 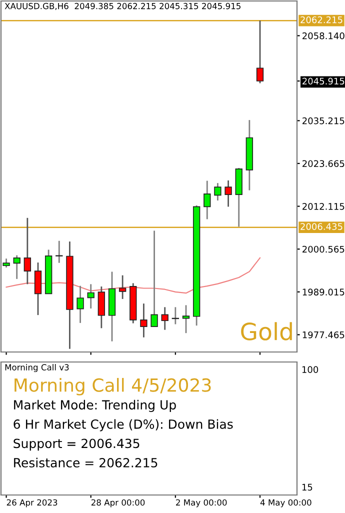 What do you see at coordinates (133, 275) in the screenshot?
I see `line-series` at bounding box center [133, 275].